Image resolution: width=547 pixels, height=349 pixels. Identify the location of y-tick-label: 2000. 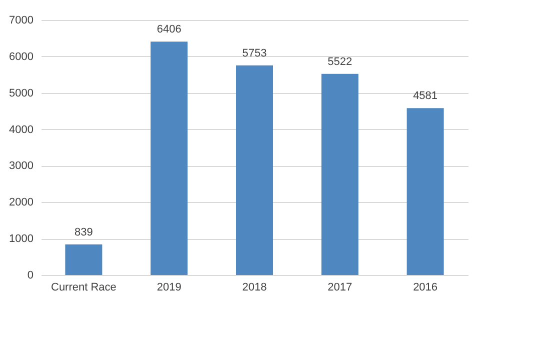
(21, 202).